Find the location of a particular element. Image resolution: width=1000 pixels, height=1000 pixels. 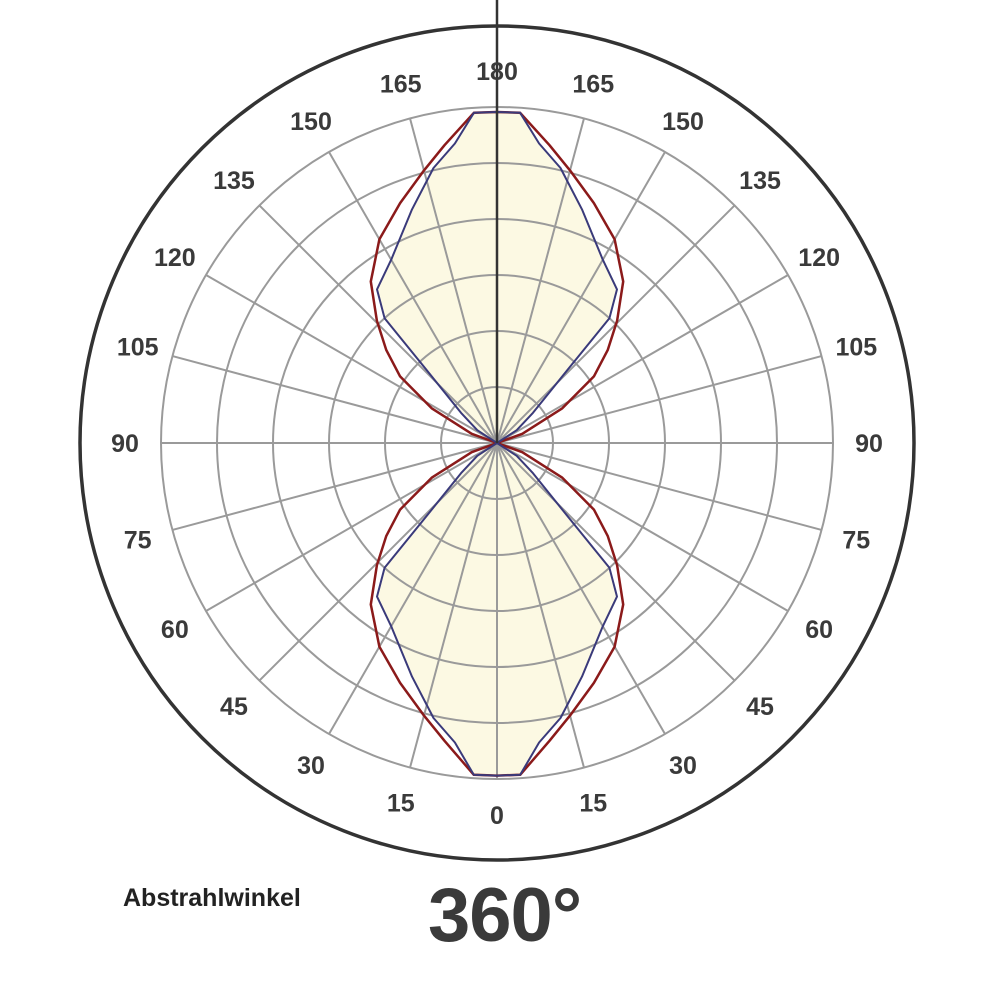

angle-tick-label: 0 is located at coordinates (497, 816).